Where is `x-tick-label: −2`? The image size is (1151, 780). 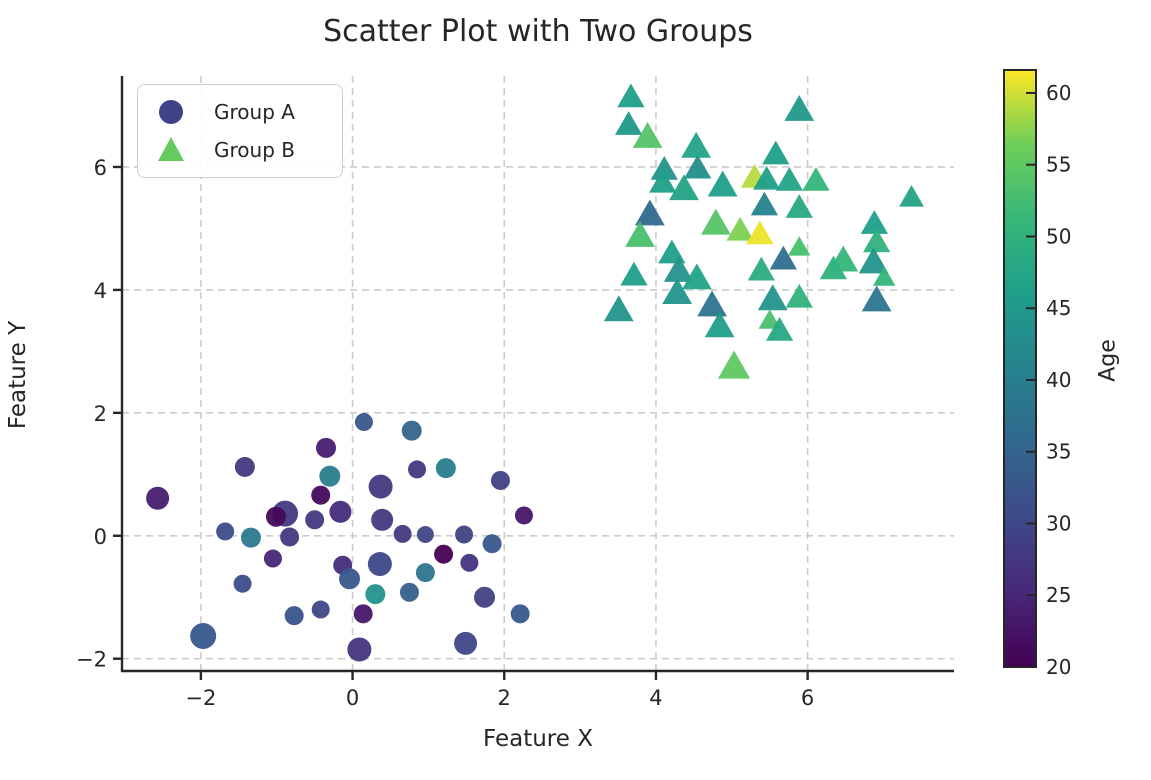 x-tick-label: −2 is located at coordinates (200, 698).